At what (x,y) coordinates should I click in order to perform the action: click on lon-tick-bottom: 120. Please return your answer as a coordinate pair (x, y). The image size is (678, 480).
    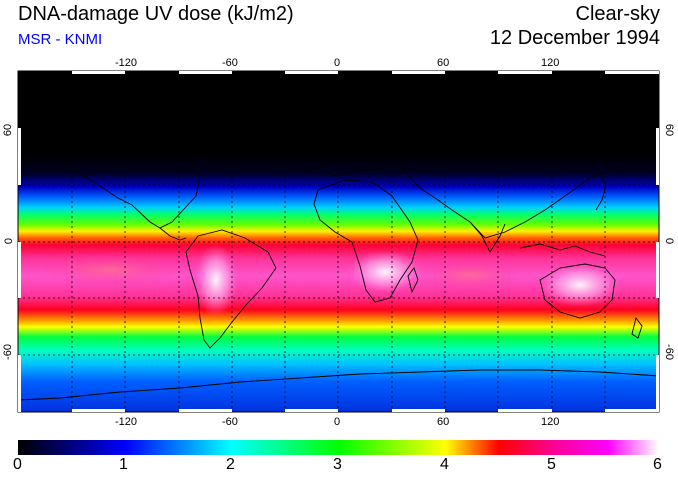
    Looking at the image, I should click on (550, 422).